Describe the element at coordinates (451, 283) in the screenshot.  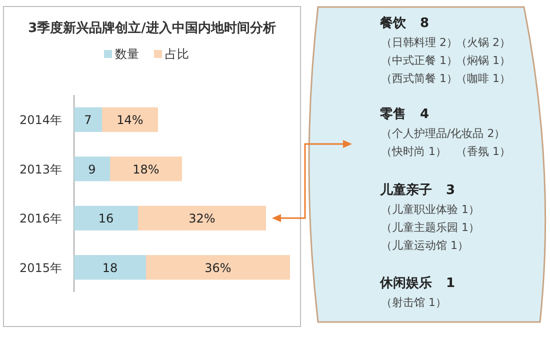
I see `data-label: 1` at that location.